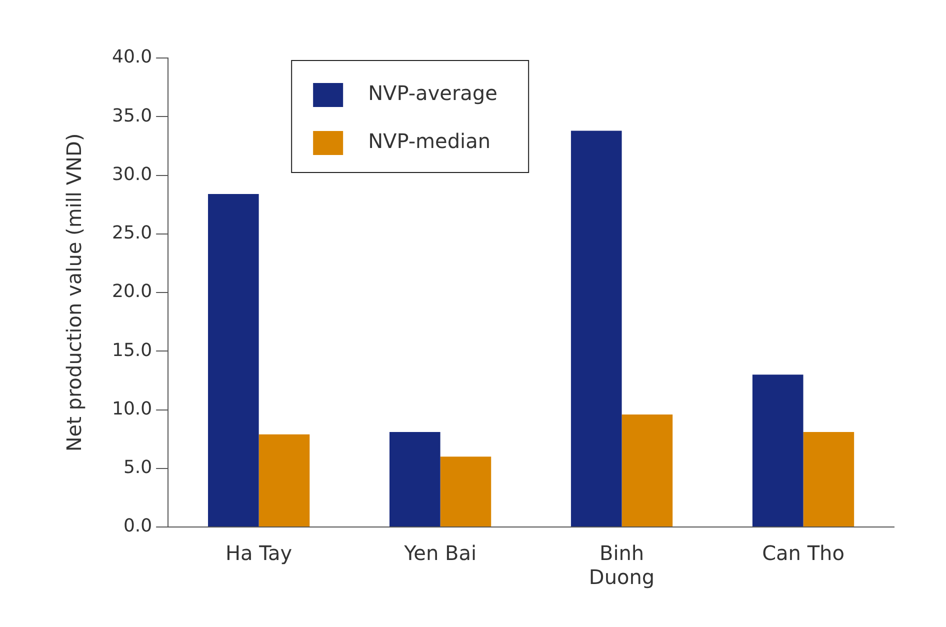 The height and width of the screenshot is (627, 946). I want to click on x-tick-label: Binh Duong, so click(621, 565).